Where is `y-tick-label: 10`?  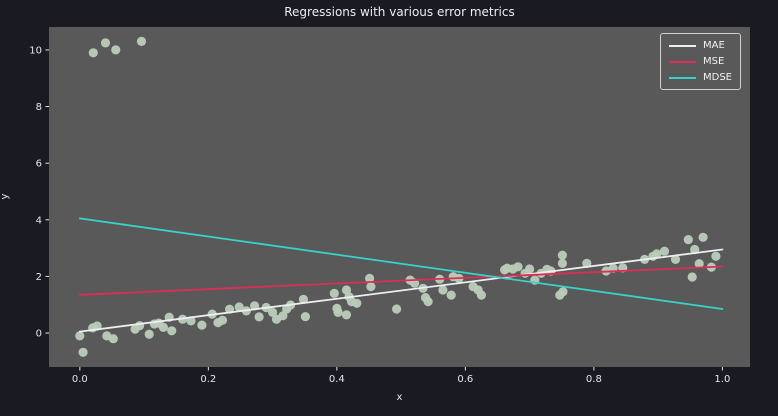 y-tick-label: 10 is located at coordinates (35, 50).